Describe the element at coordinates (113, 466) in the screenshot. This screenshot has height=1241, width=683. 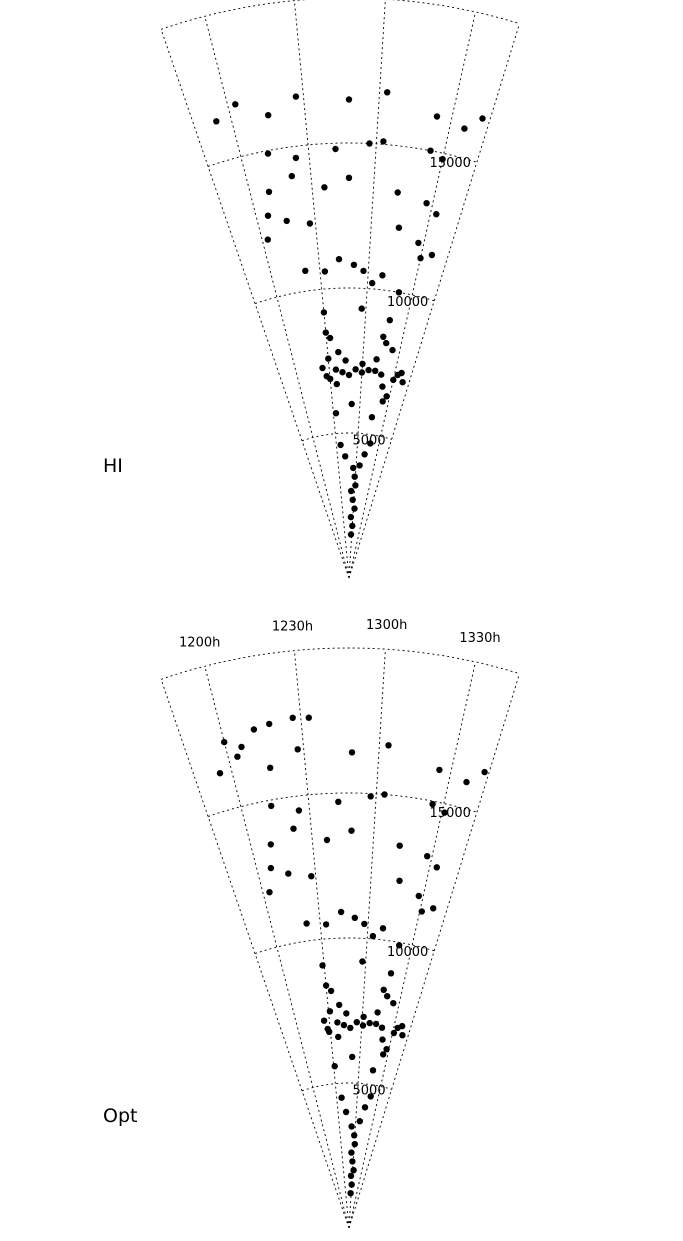
I see `panel-label-hi: HI` at that location.